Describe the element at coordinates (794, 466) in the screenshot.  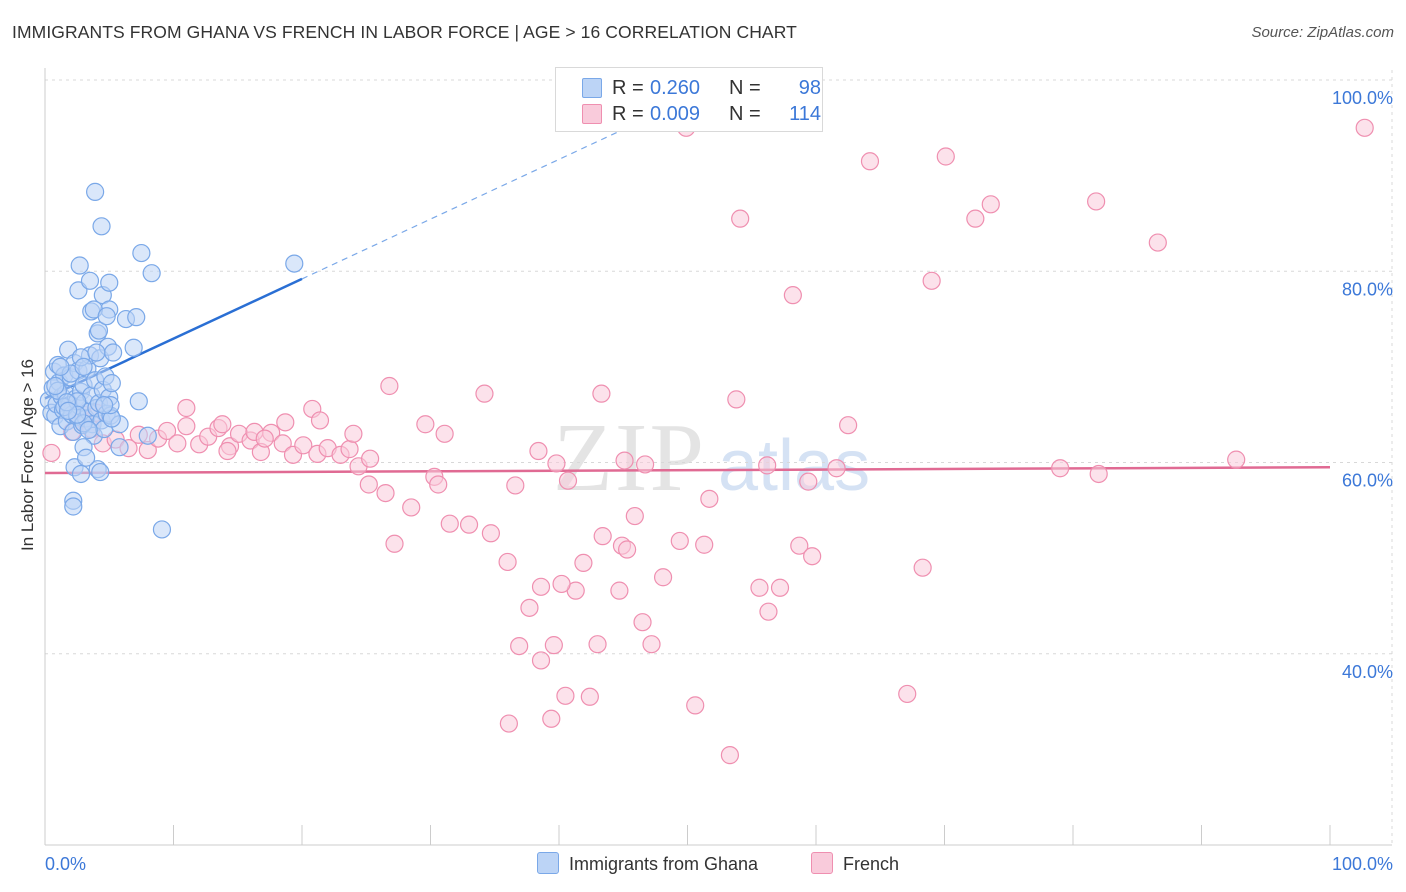
I see `watermark-atlas: atlas` at that location.